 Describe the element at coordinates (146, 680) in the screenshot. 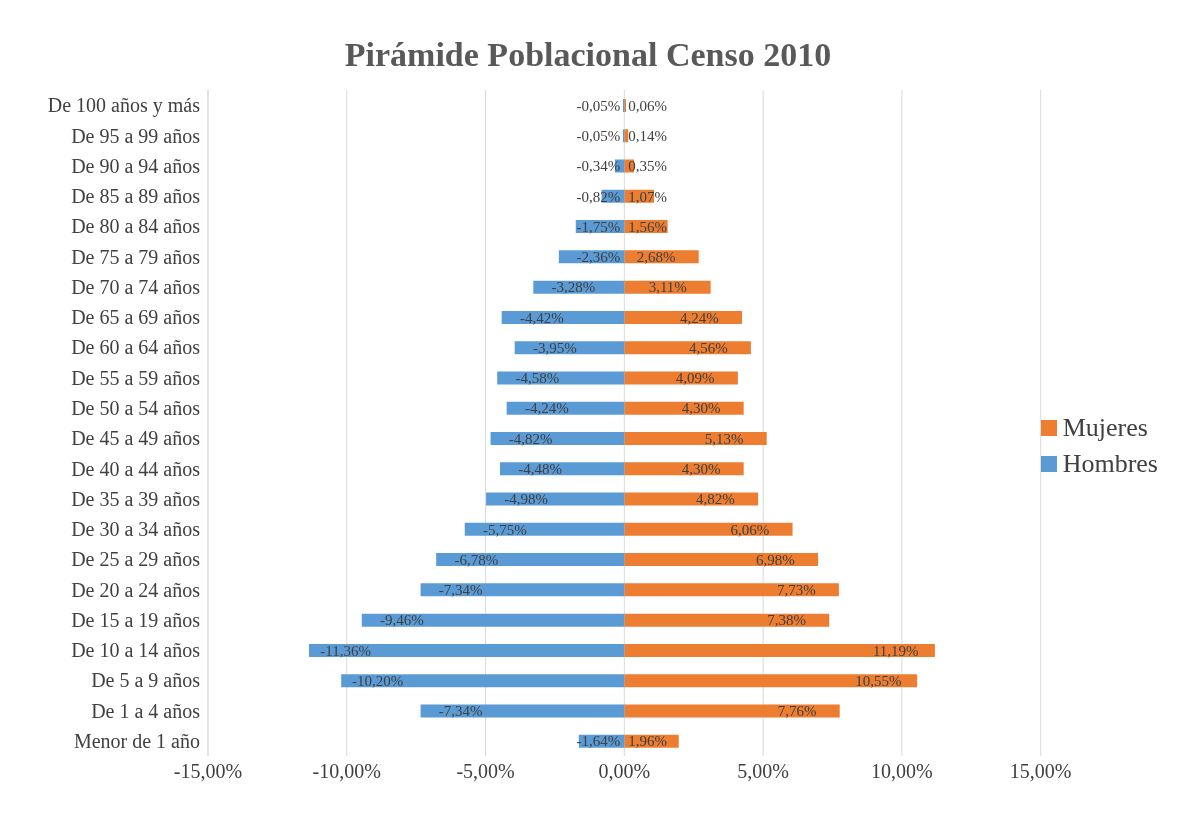

I see `y-tick-label: De 5 a 9 años` at that location.